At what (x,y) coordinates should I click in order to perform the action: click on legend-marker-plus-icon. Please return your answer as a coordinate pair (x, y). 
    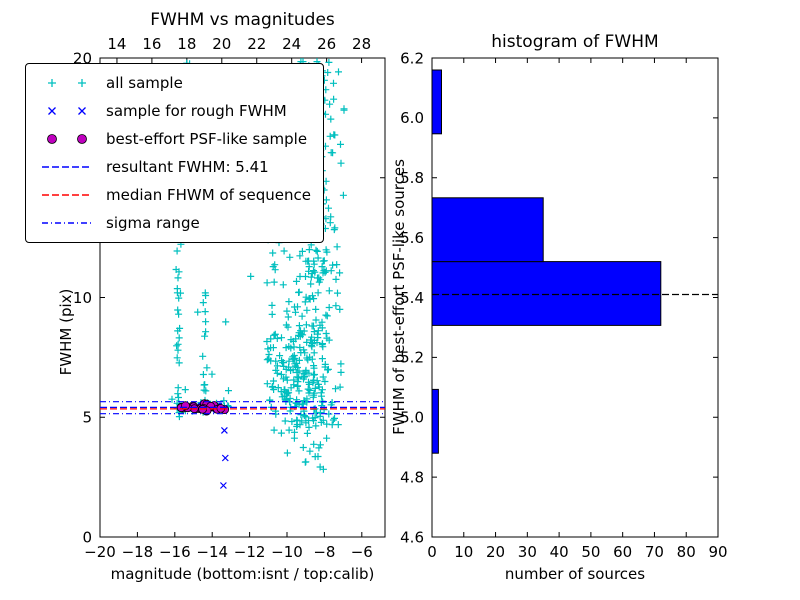
    Looking at the image, I should click on (67, 83).